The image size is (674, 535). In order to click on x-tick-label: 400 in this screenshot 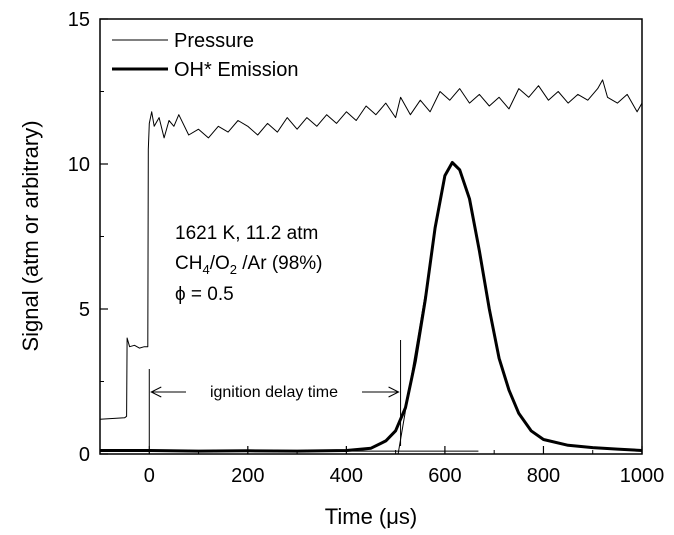, I will do `click(346, 476)`.